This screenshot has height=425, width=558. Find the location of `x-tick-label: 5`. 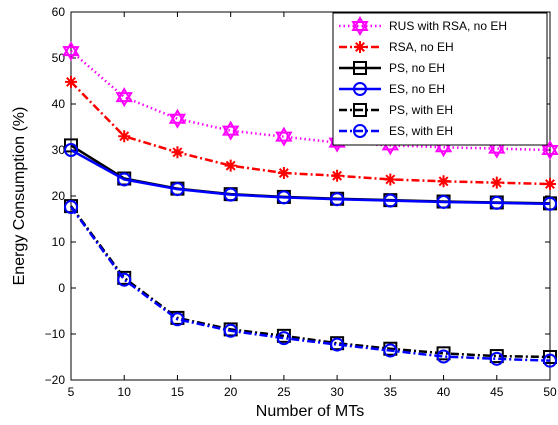

x-tick-label: 5 is located at coordinates (71, 392).